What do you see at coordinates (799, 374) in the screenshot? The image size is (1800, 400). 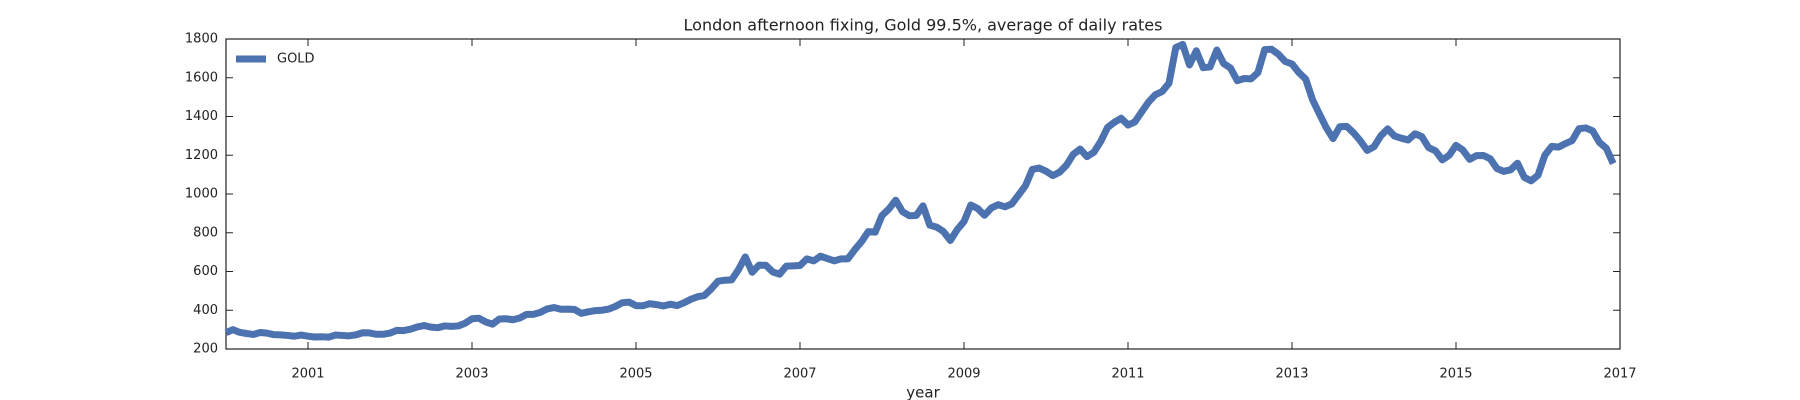 I see `x-tick-label: 2007` at bounding box center [799, 374].